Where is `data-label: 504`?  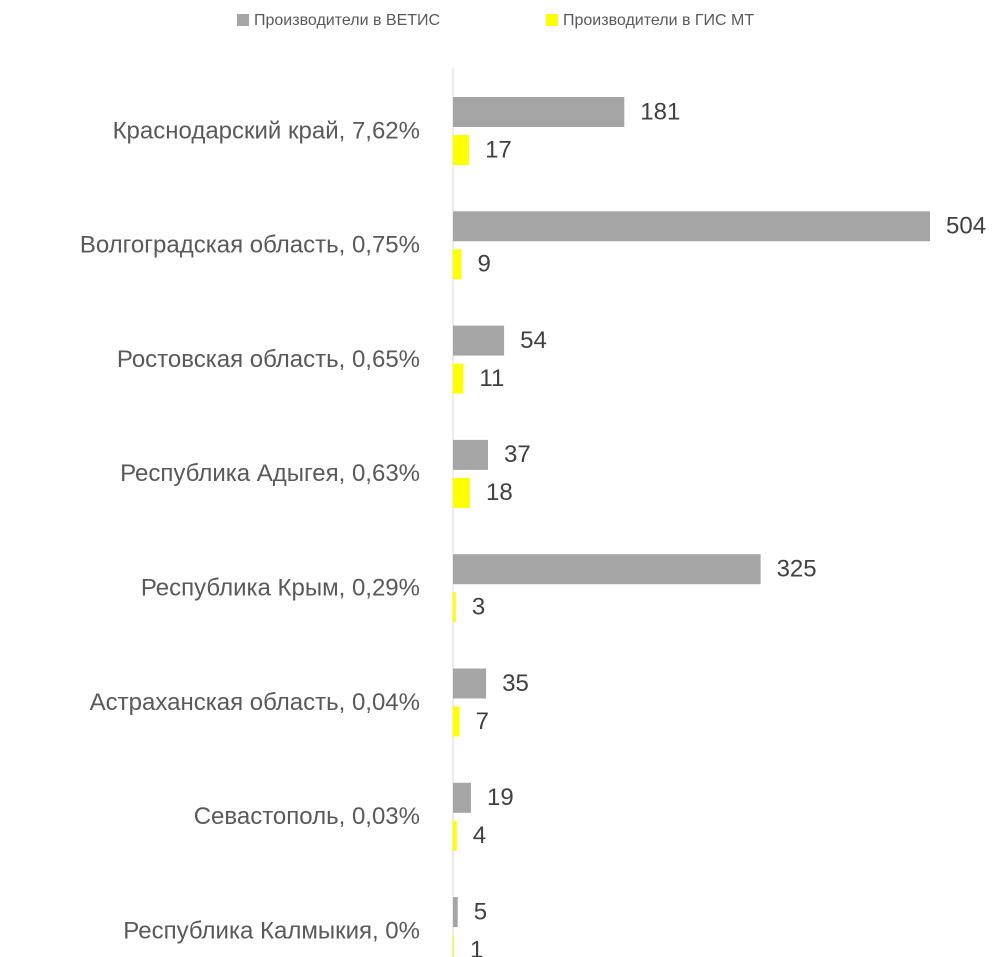
data-label: 504 is located at coordinates (966, 226).